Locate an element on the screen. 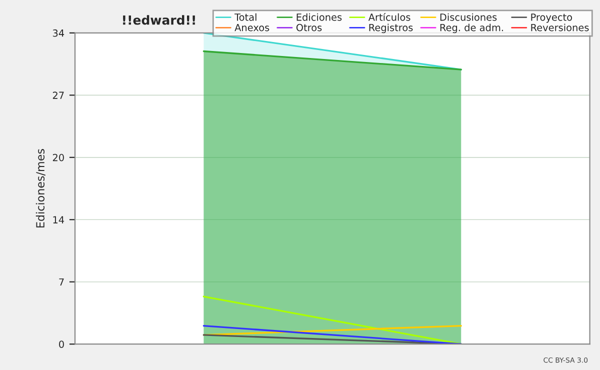 The height and width of the screenshot is (370, 600). legend-label: Artículos is located at coordinates (389, 16).